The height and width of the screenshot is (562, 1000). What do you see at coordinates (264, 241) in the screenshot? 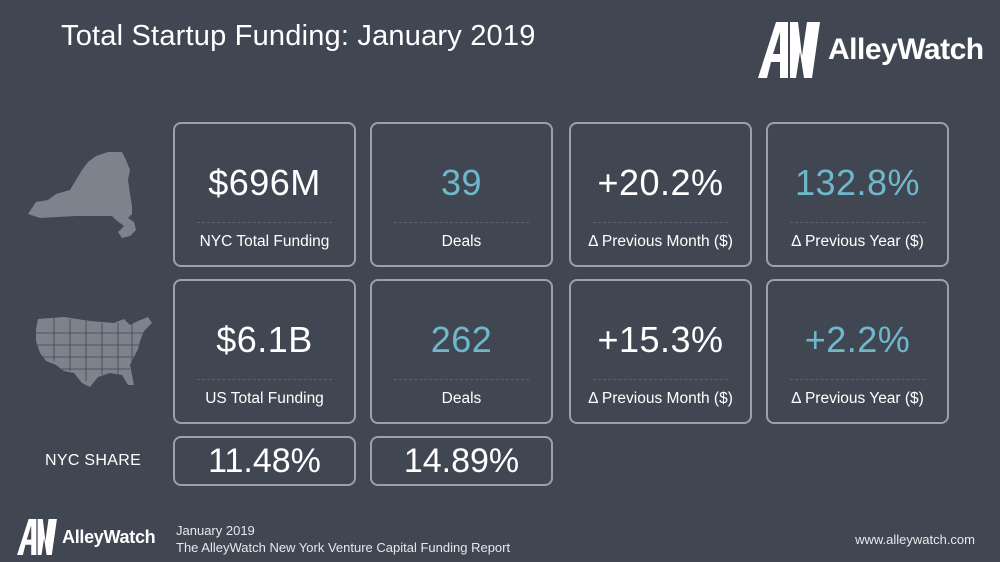
I see `stat-label: NYC Total Funding` at bounding box center [264, 241].